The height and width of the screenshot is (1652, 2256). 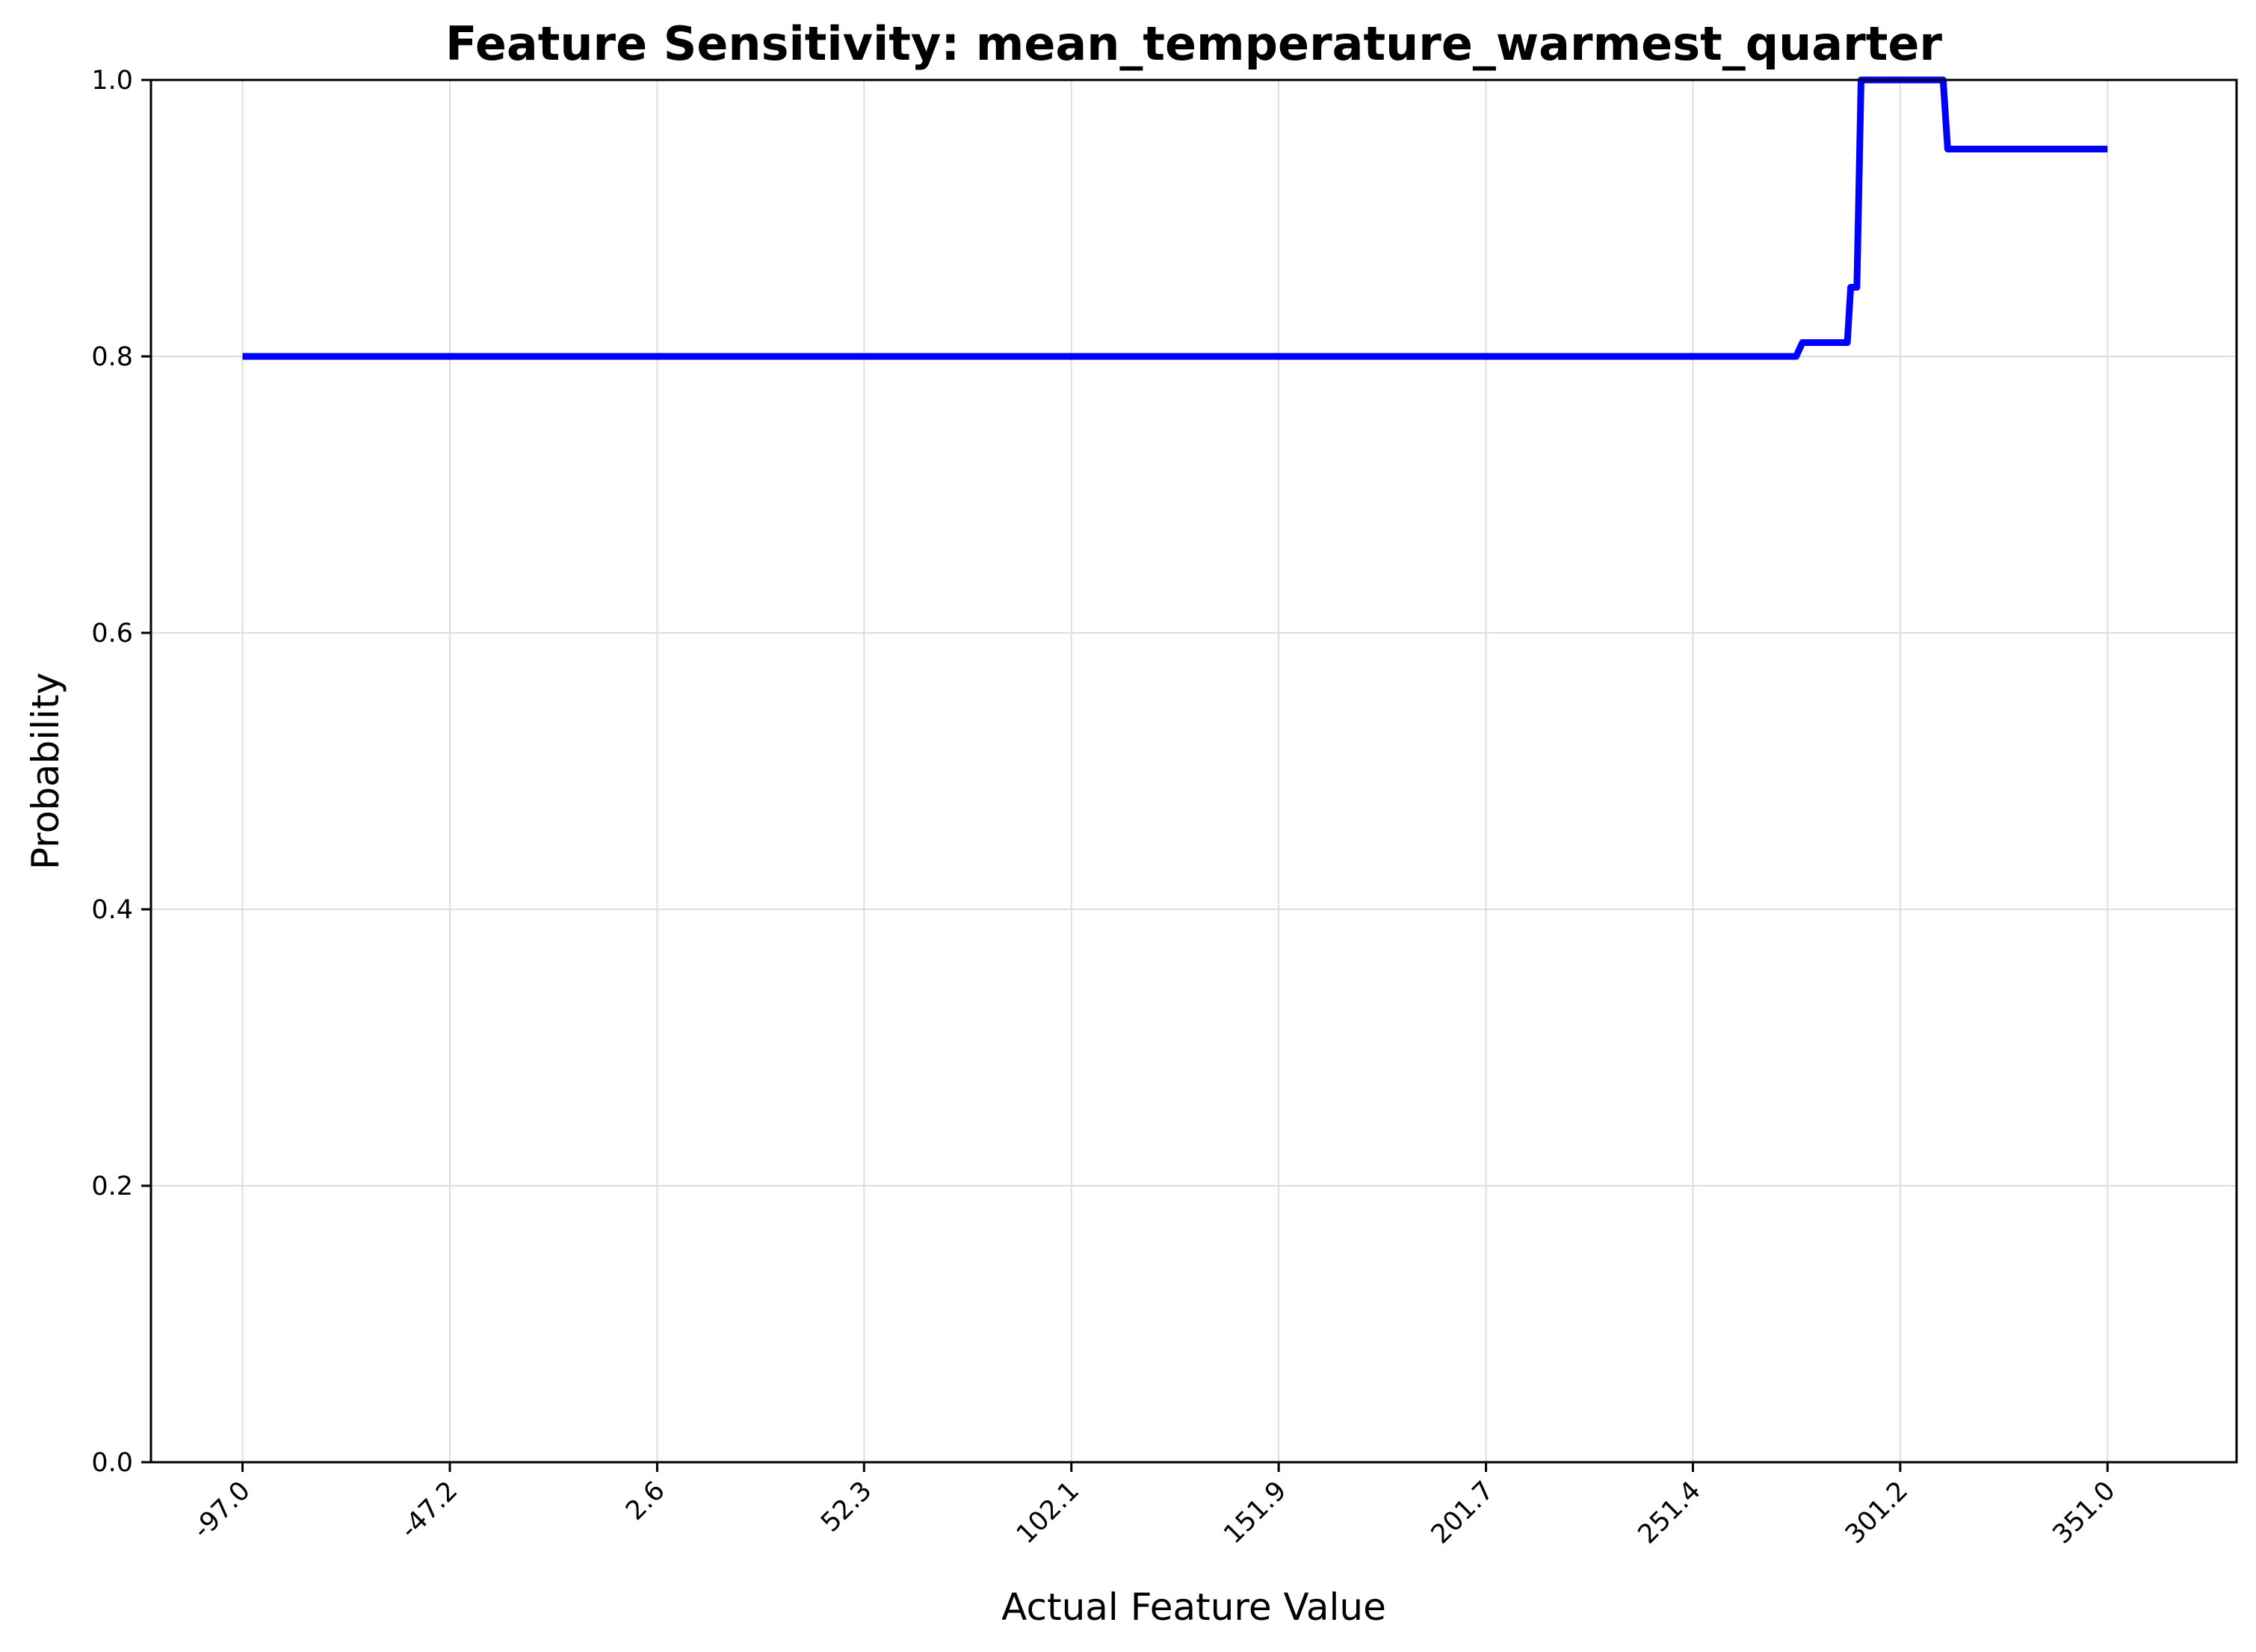 What do you see at coordinates (1670, 1513) in the screenshot?
I see `x-tick-label: 251.4` at bounding box center [1670, 1513].